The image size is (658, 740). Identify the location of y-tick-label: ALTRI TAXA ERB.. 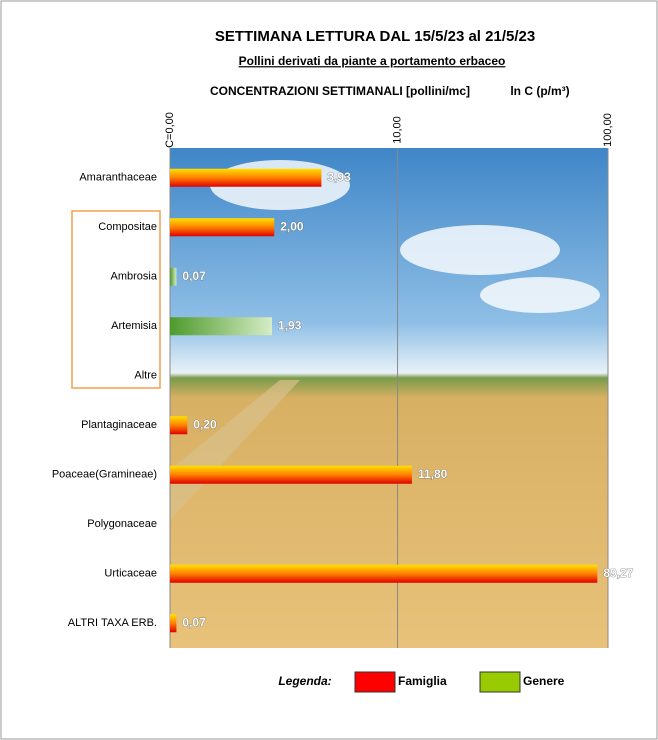
(112, 623).